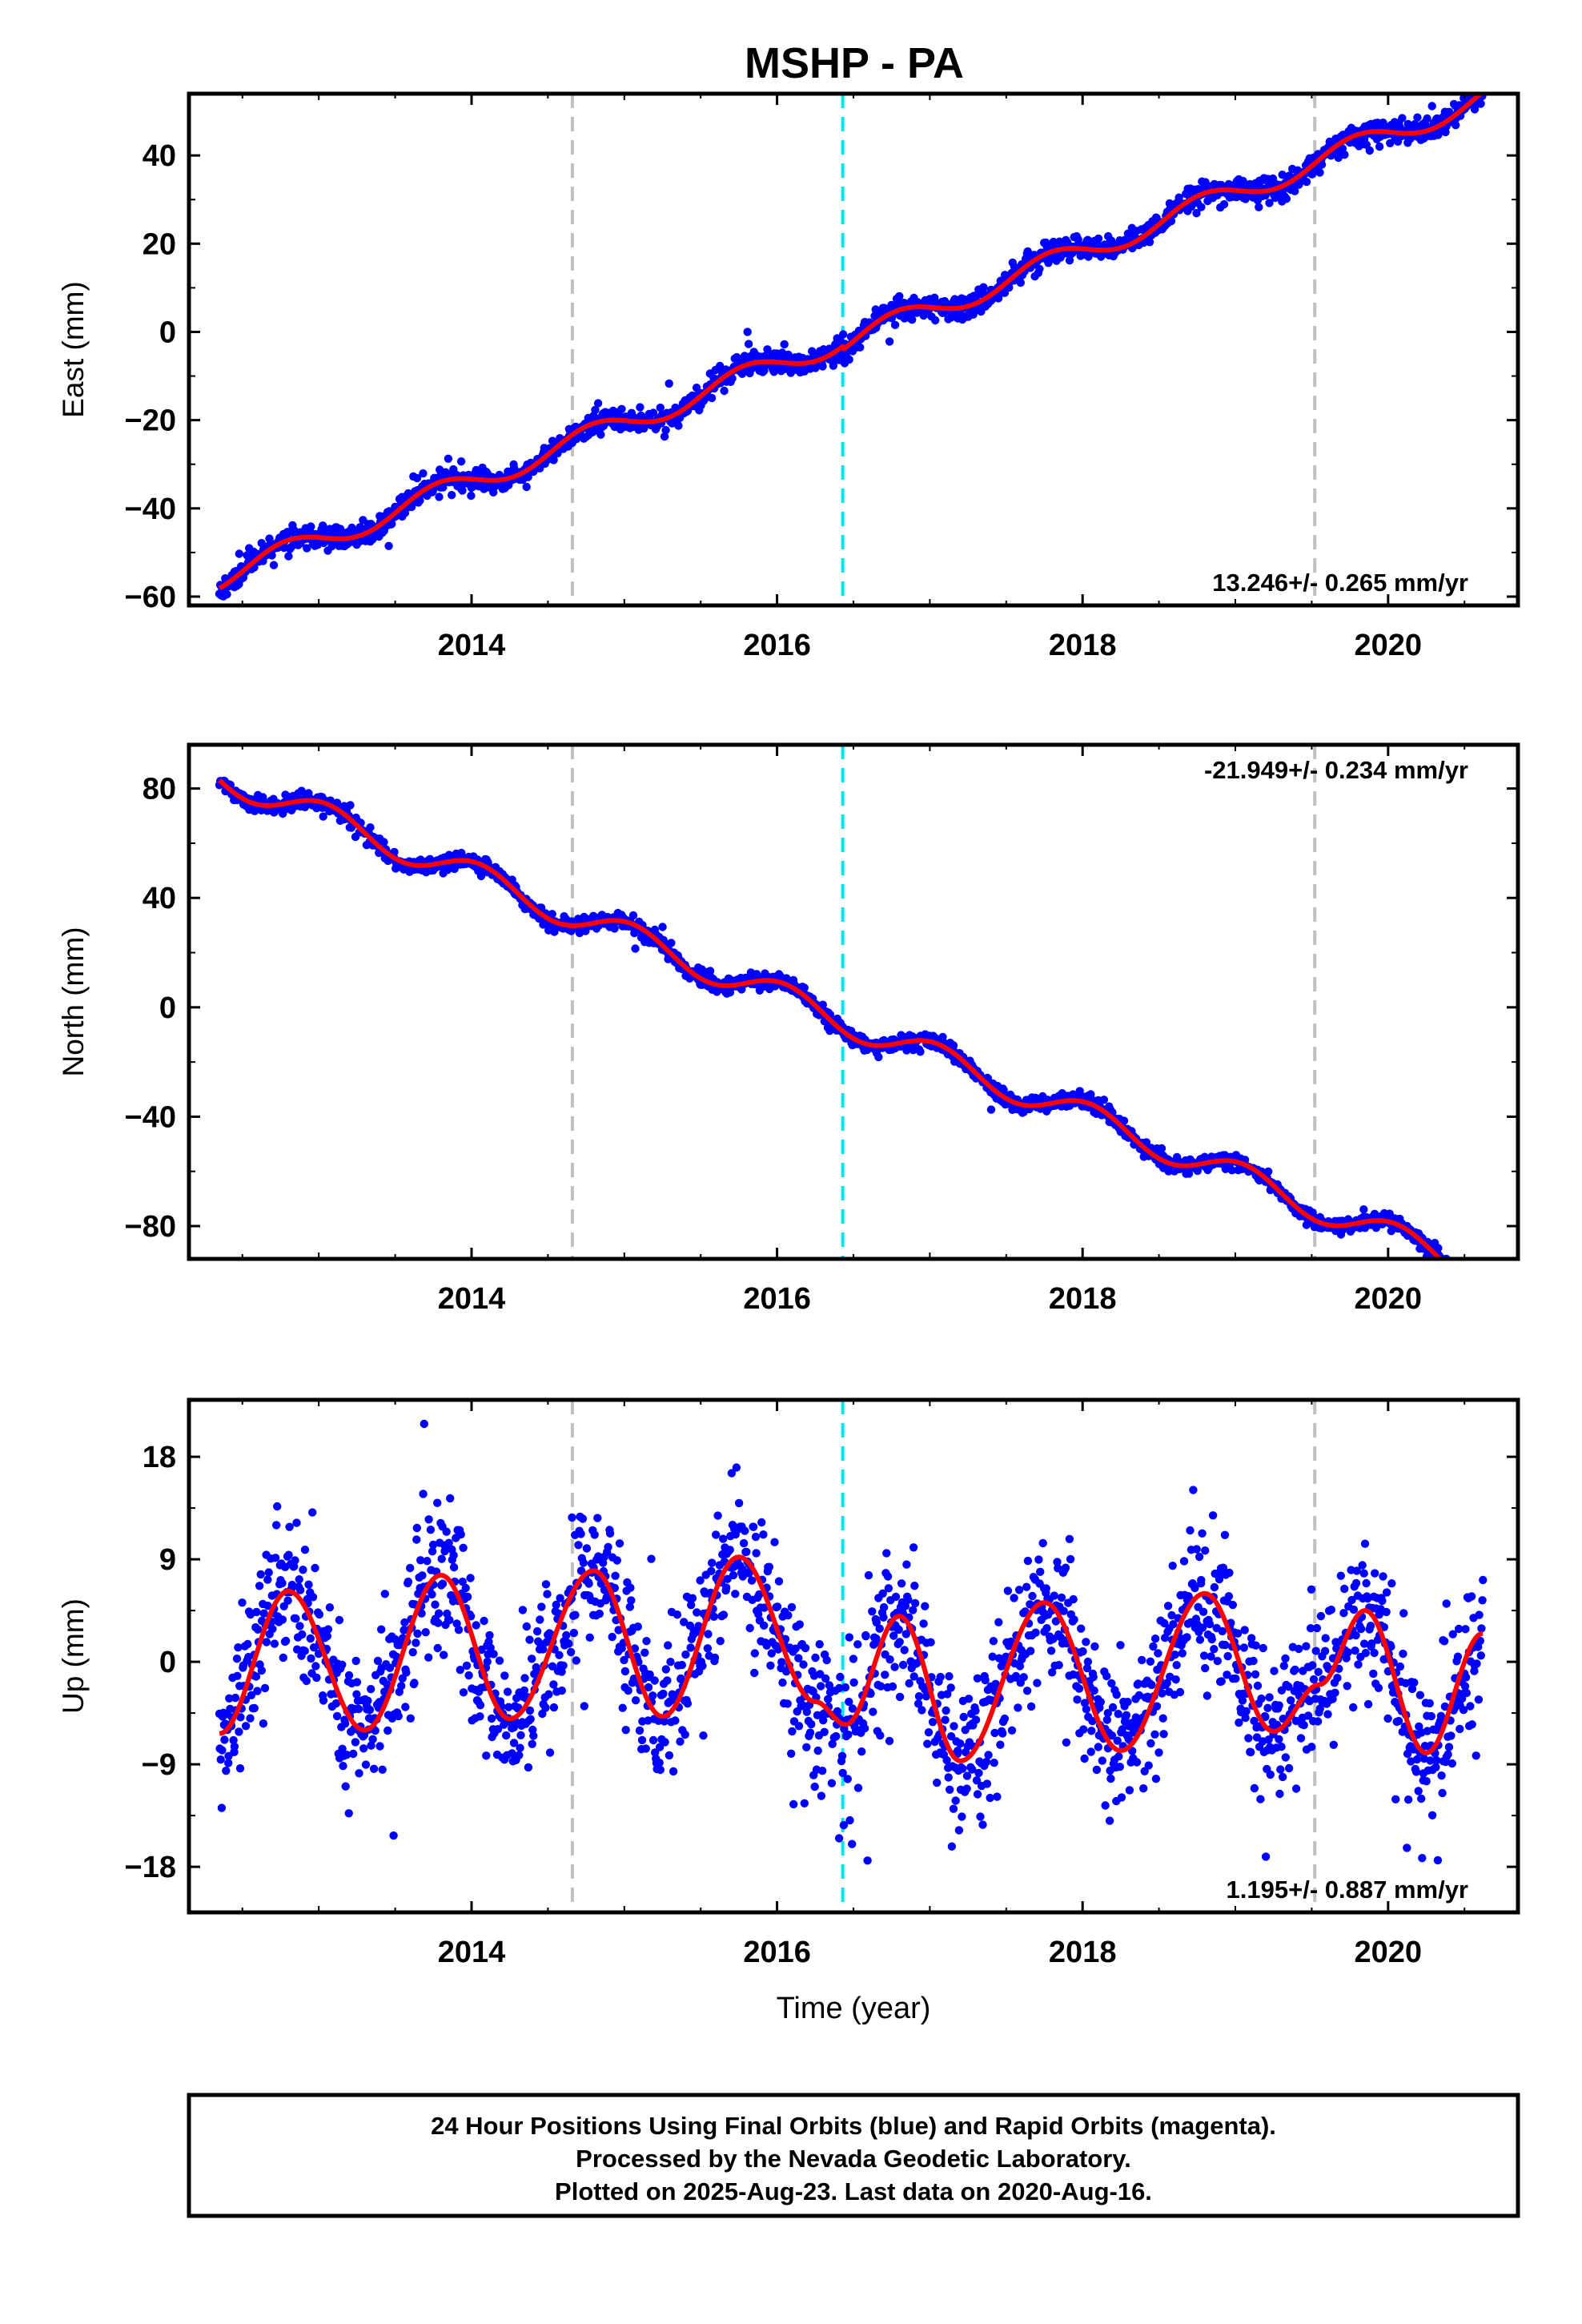  I want to click on x-tick-label: 2020, so click(1389, 645).